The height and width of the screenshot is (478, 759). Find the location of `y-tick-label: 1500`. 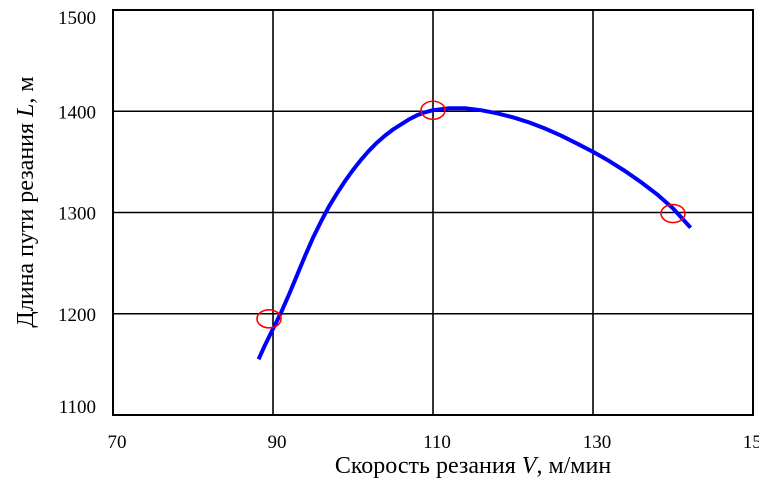

y-tick-label: 1500 is located at coordinates (77, 18).